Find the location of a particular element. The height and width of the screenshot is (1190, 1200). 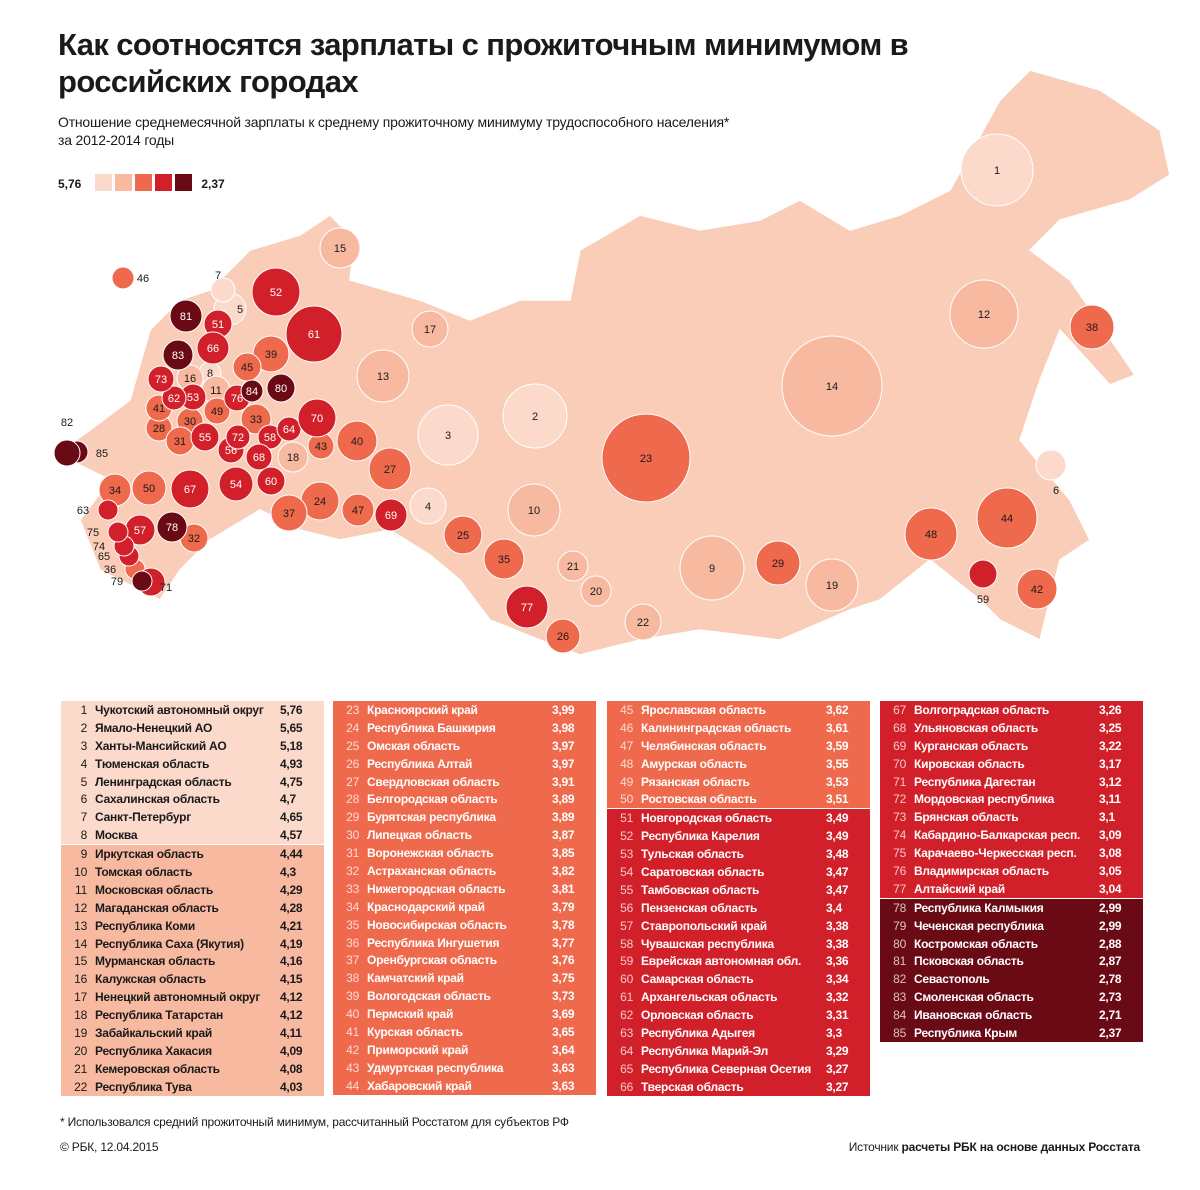

ratio-value: 3,61 is located at coordinates (837, 727).